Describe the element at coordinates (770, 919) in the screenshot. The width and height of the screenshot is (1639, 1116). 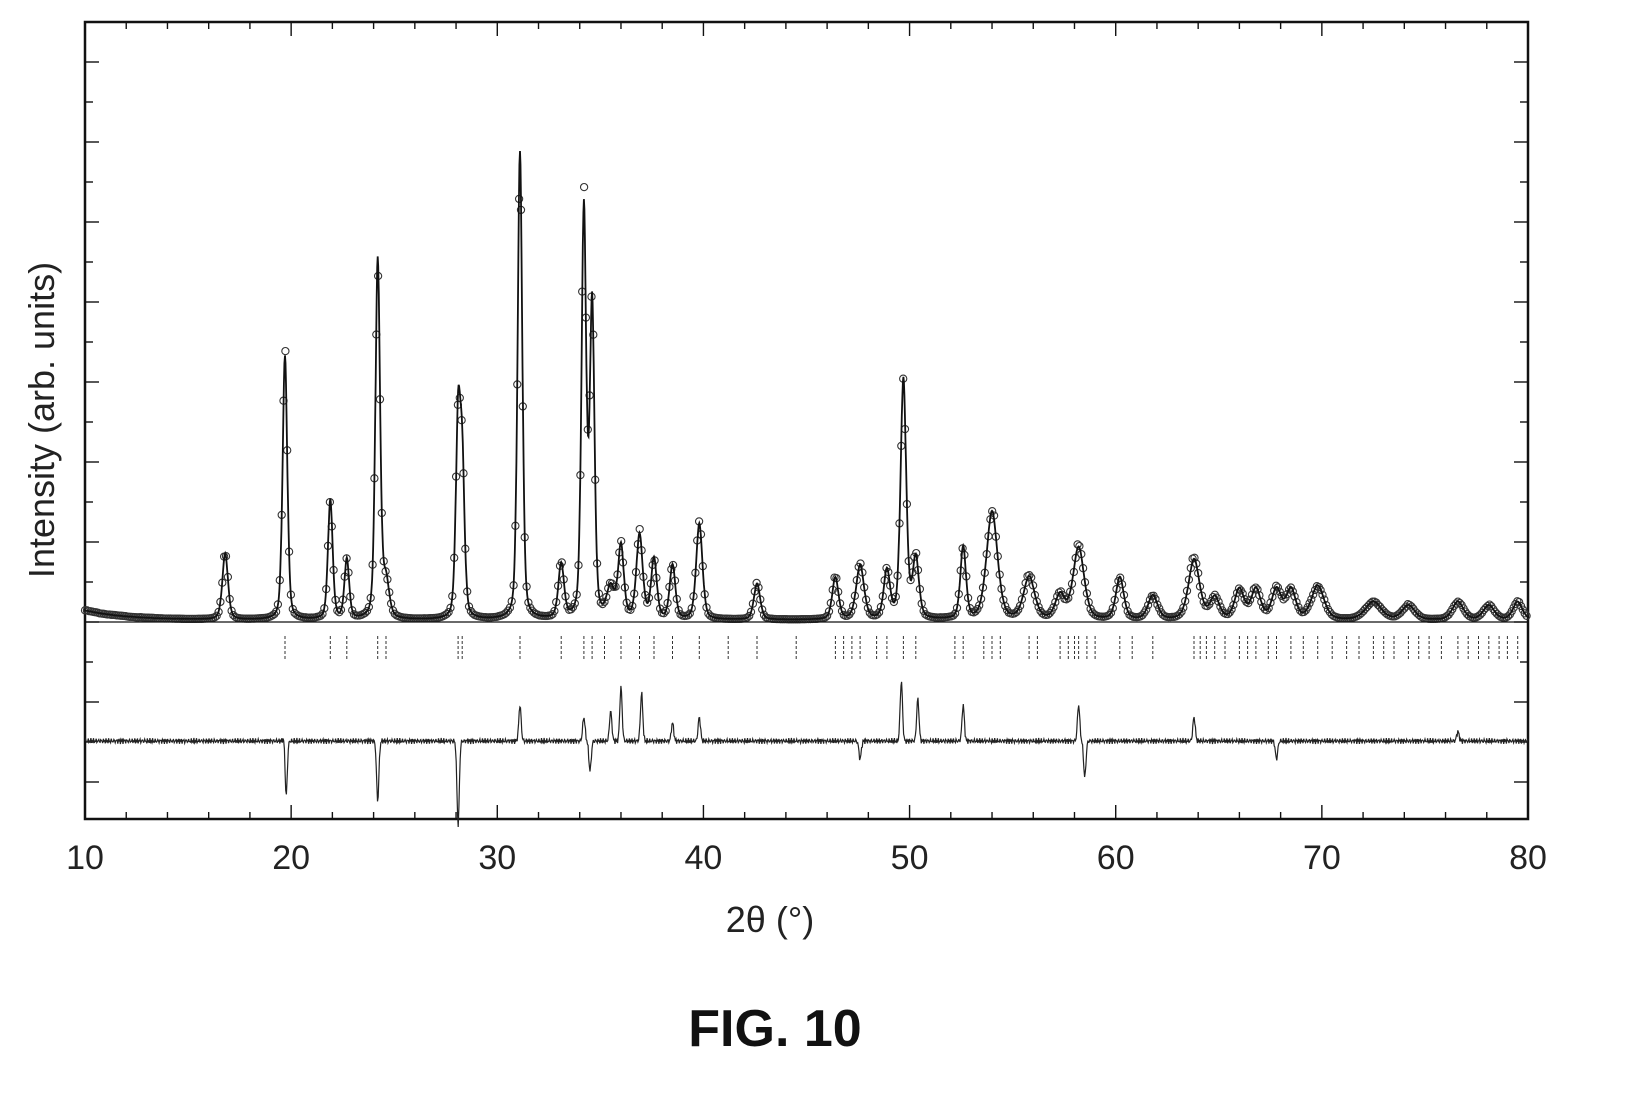
I see `x-axis-label: 2θ (°)` at that location.